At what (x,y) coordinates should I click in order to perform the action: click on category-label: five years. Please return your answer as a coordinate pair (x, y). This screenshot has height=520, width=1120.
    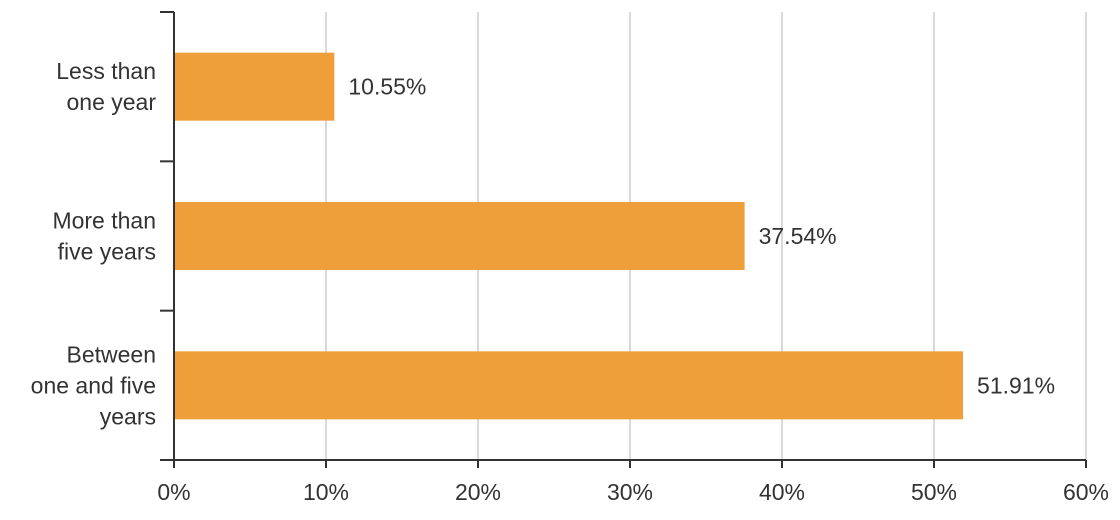
    Looking at the image, I should click on (107, 252).